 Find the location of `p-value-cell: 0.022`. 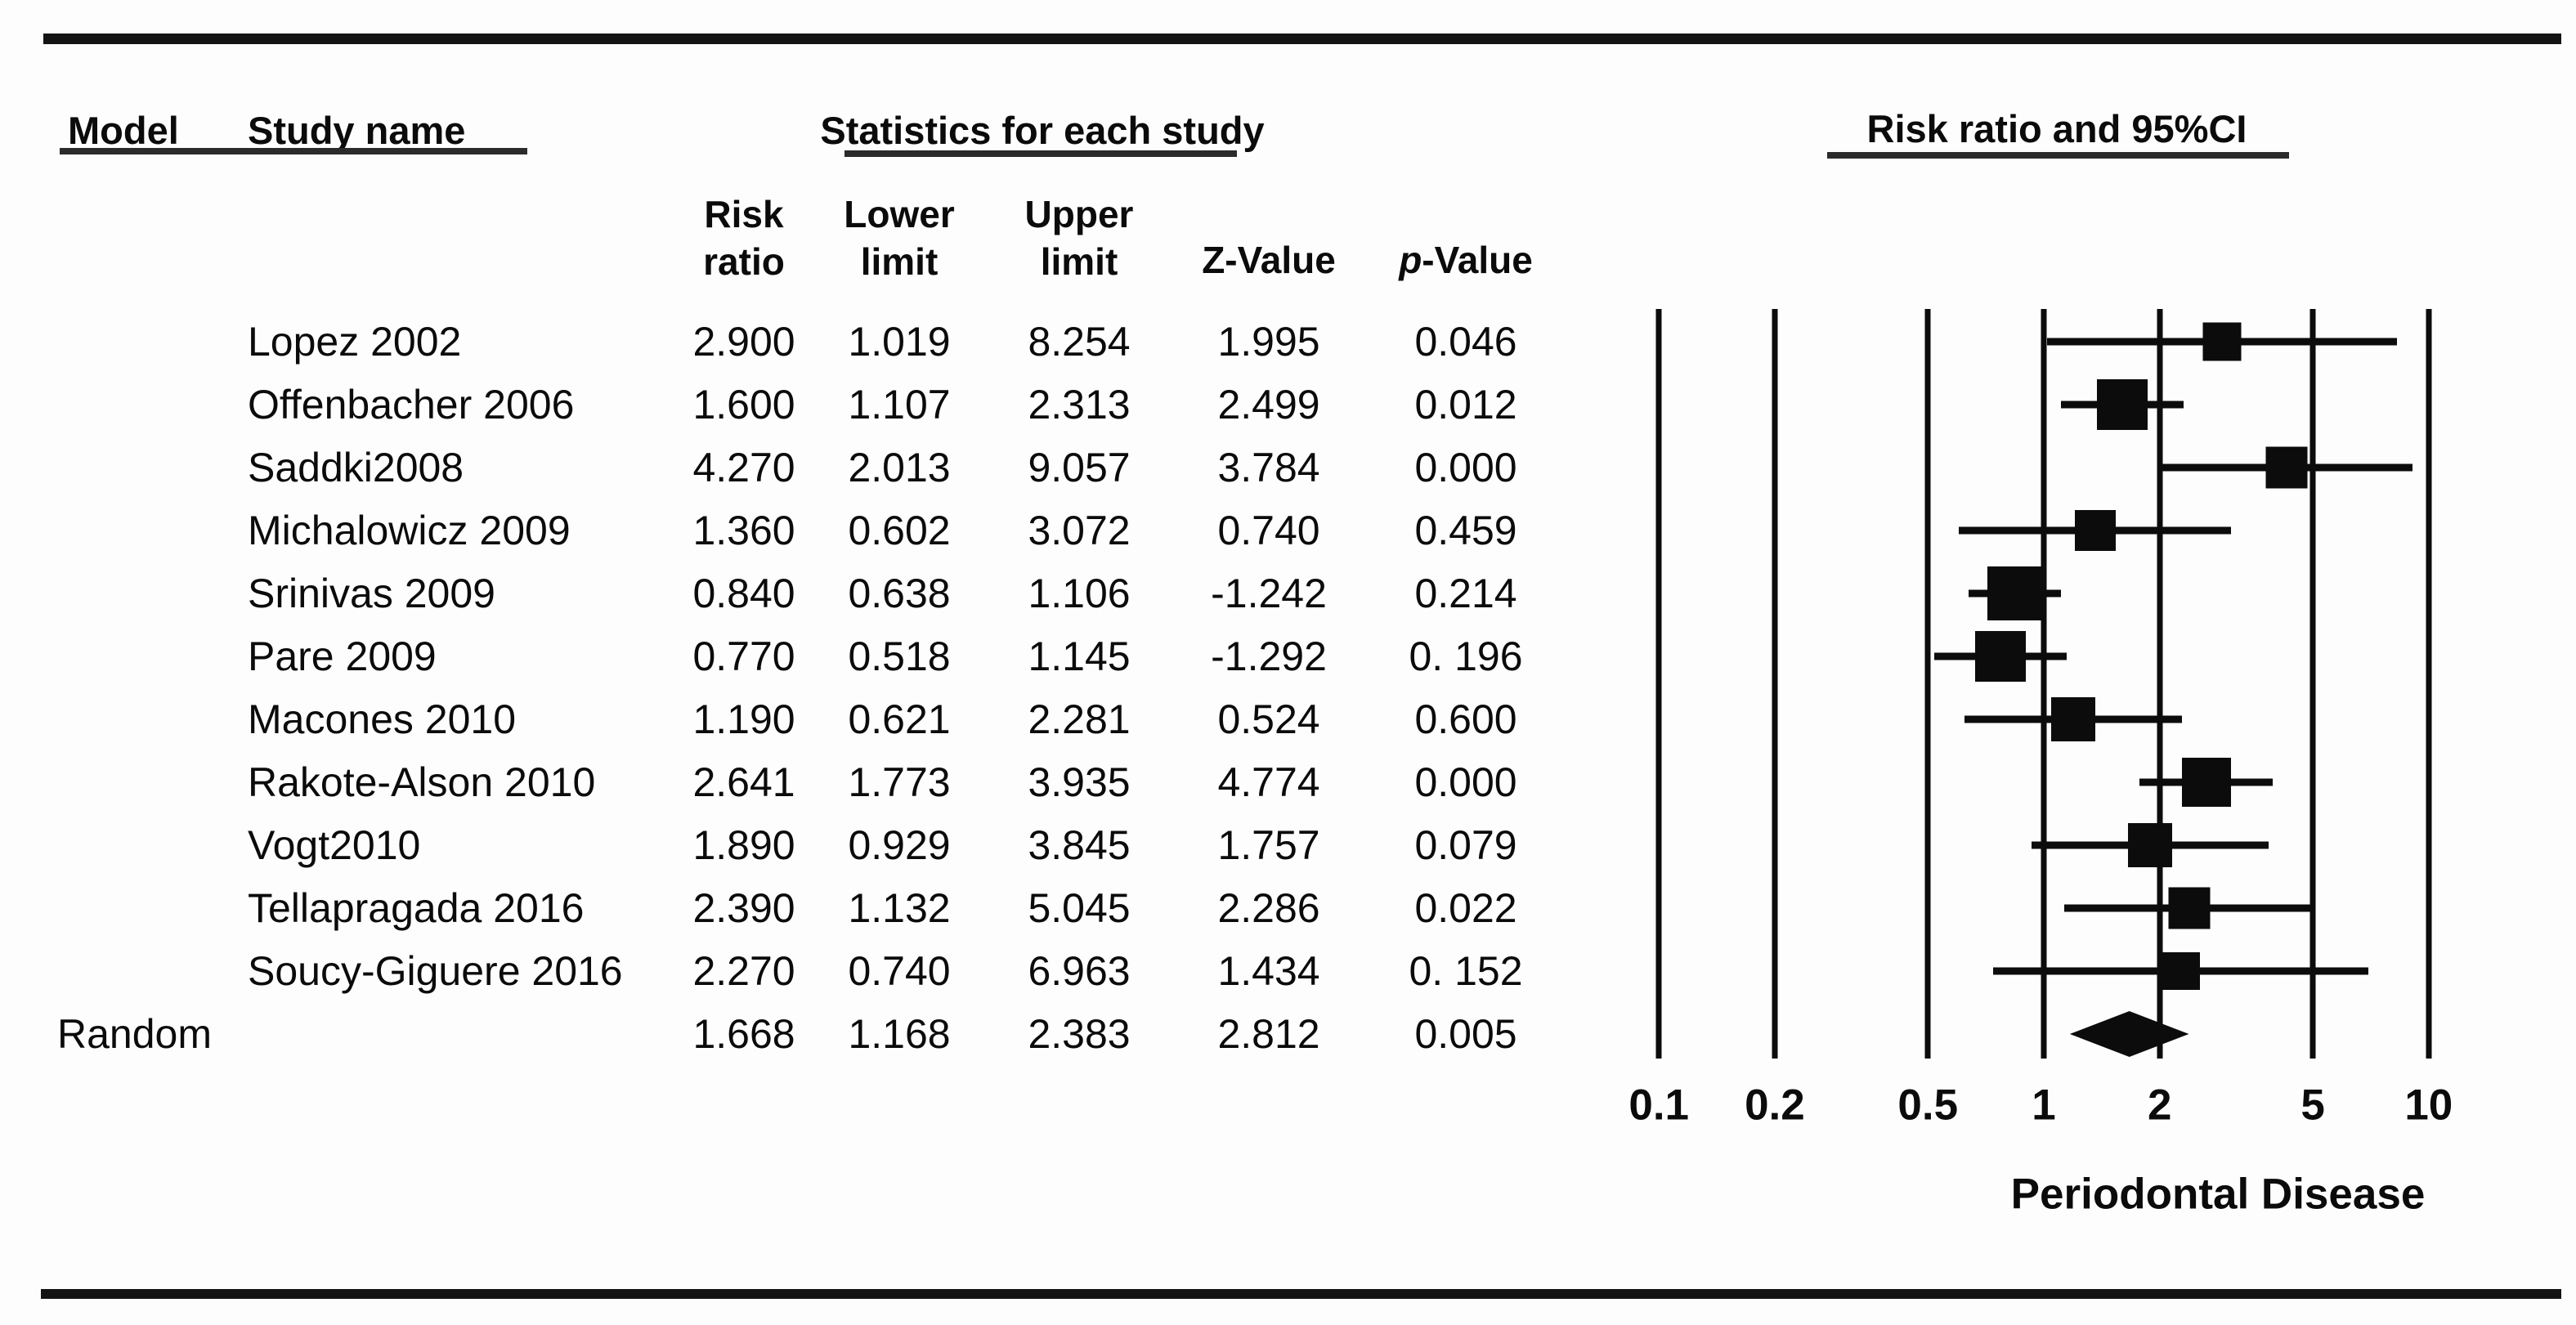

p-value-cell: 0.022 is located at coordinates (1465, 908).